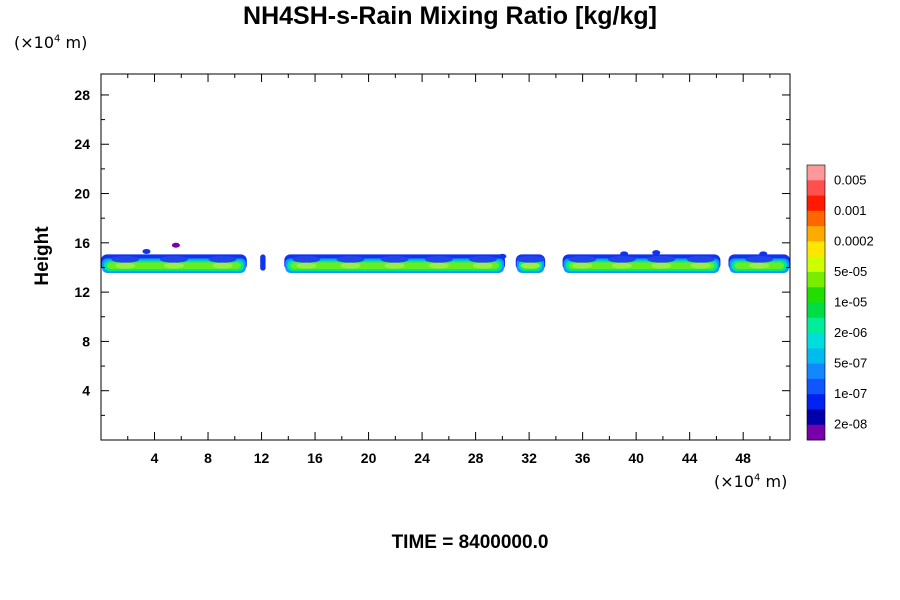  What do you see at coordinates (263, 262) in the screenshot?
I see `band-envelope` at bounding box center [263, 262].